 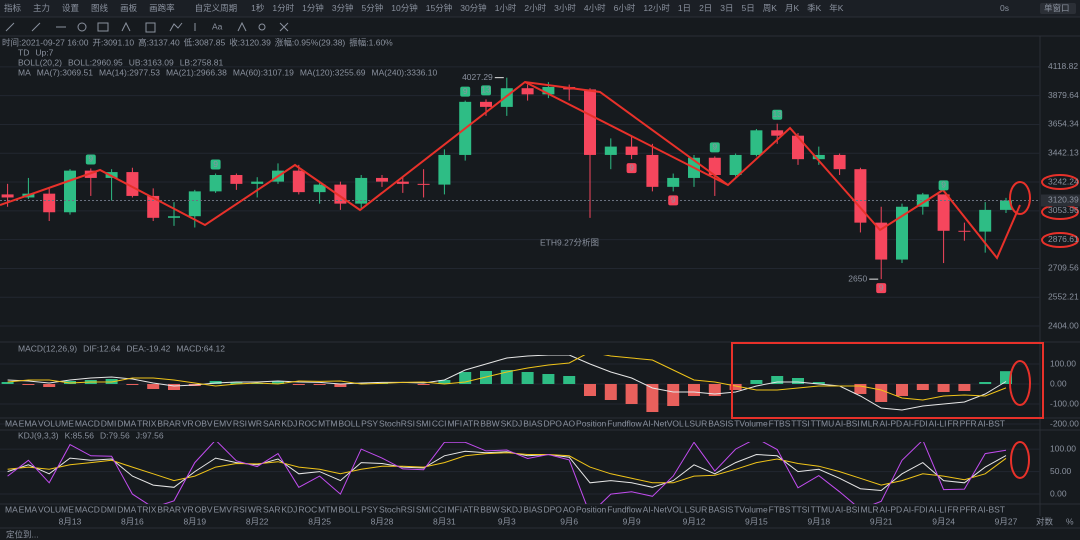 What do you see at coordinates (1057, 8) in the screenshot?
I see `toolbar-button: 单窗口` at bounding box center [1057, 8].